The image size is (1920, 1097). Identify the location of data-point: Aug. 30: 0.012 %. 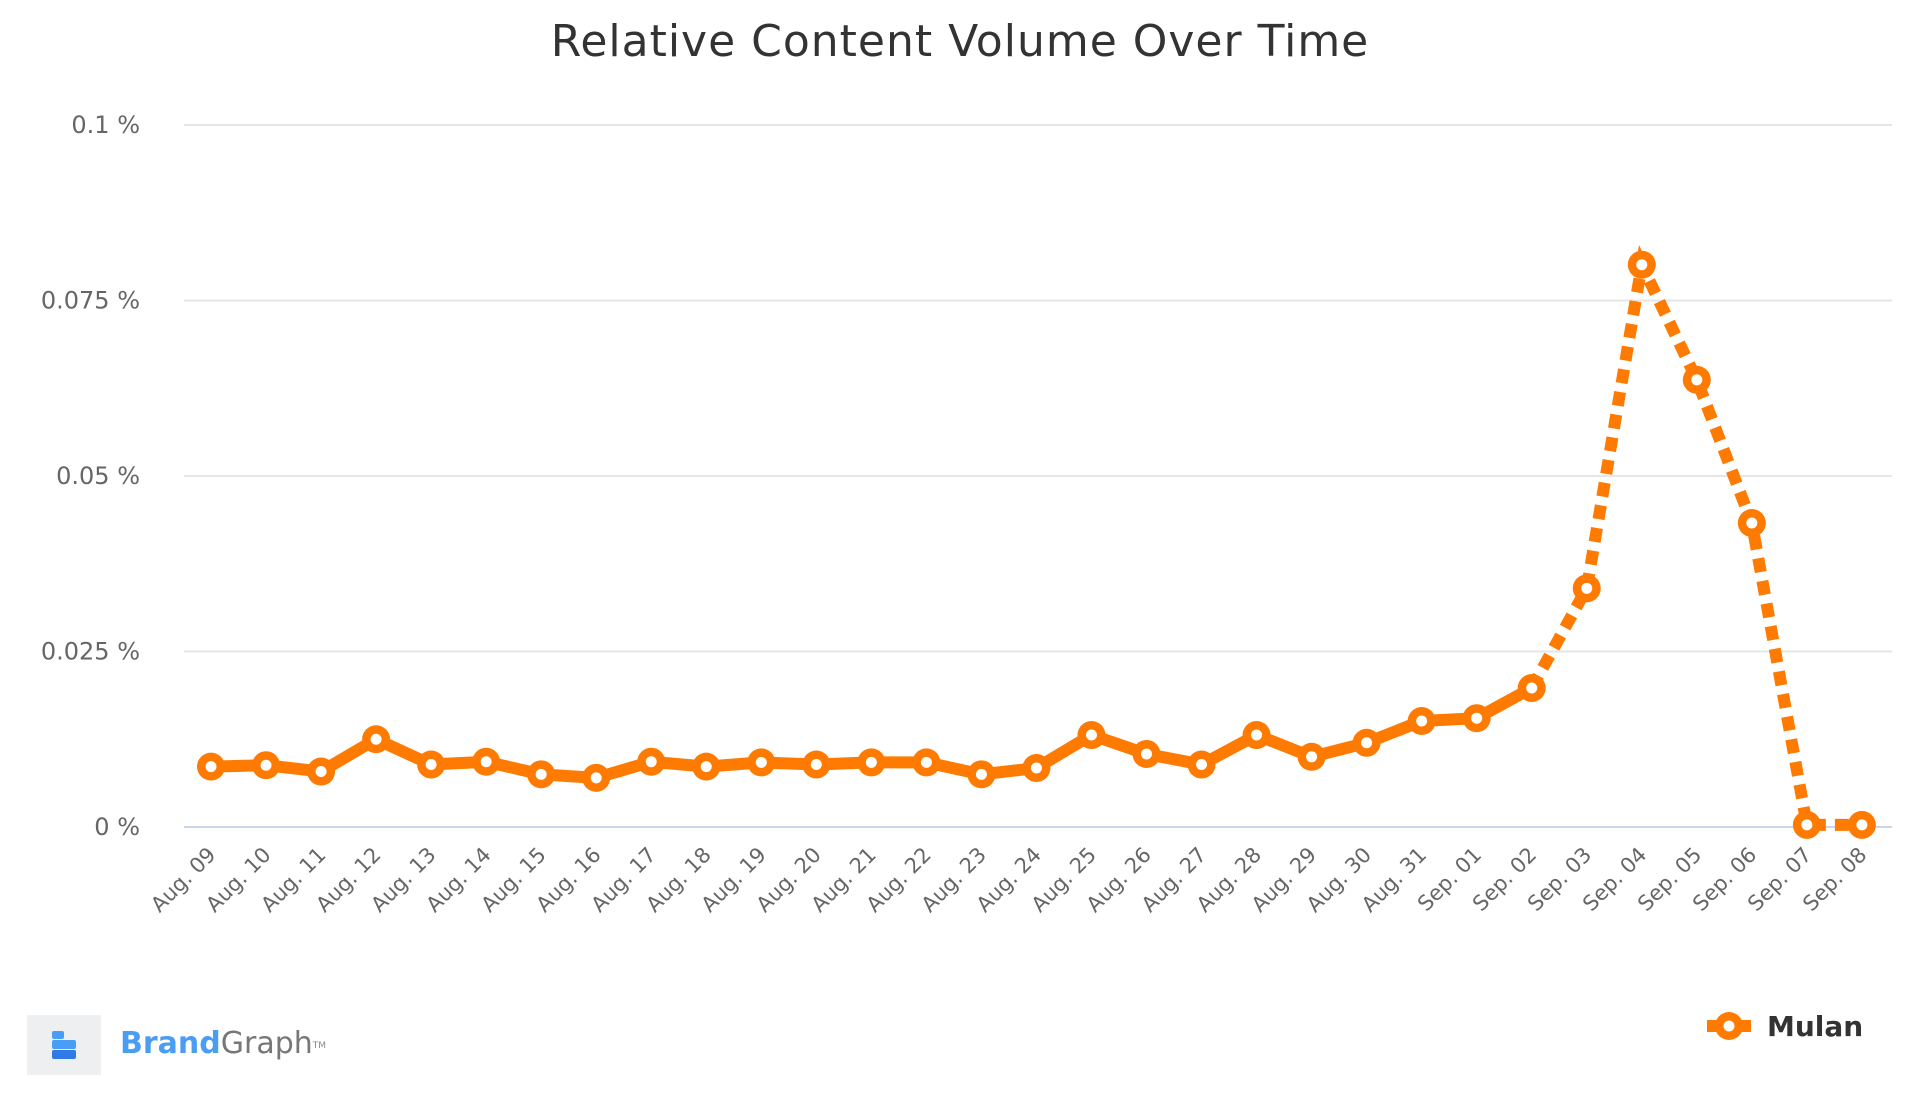
(1366, 742).